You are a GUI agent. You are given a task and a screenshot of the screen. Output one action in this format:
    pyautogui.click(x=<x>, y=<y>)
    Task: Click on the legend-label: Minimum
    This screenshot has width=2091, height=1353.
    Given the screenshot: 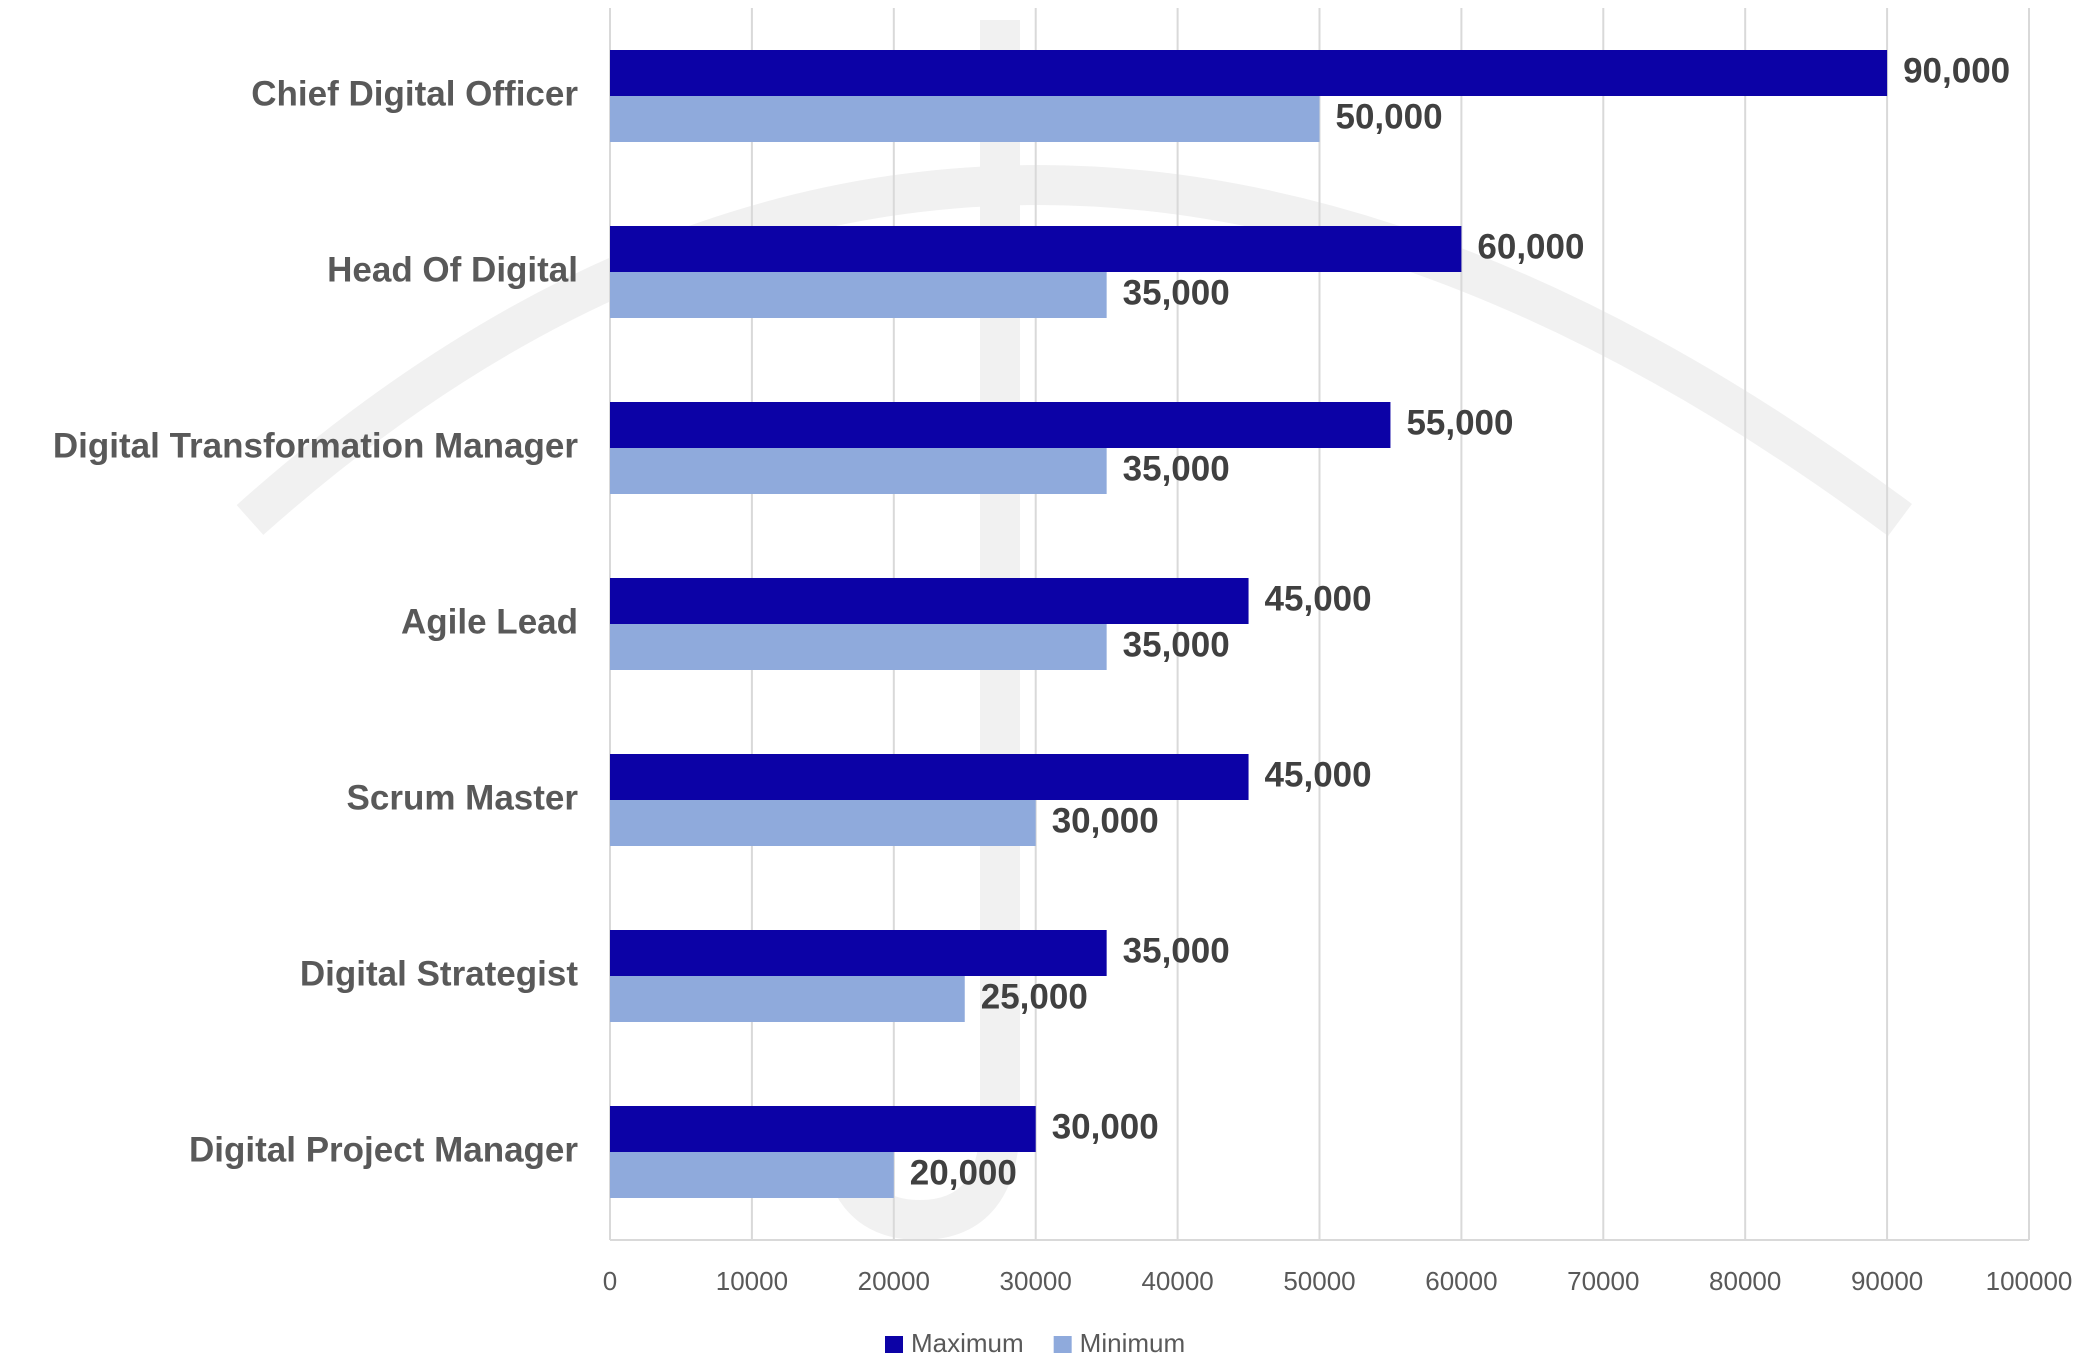 What is the action you would take?
    pyautogui.click(x=1132, y=1340)
    